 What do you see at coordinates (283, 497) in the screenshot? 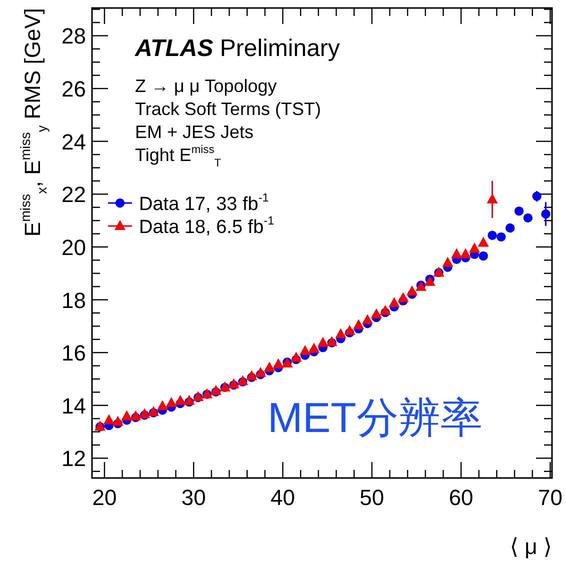
I see `x-tick-label: 40` at bounding box center [283, 497].